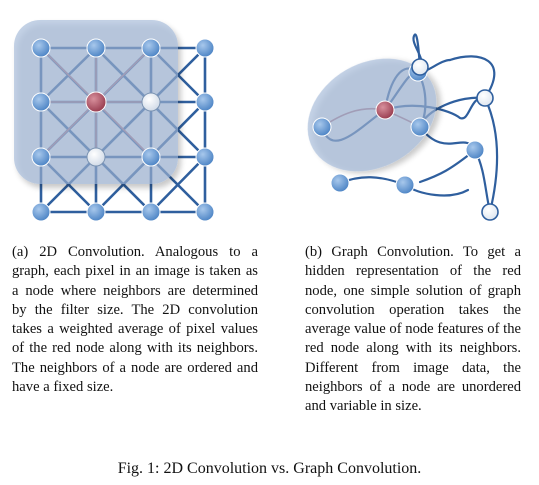 This screenshot has width=539, height=485. I want to click on graph-convolution-diagram, so click(403, 127).